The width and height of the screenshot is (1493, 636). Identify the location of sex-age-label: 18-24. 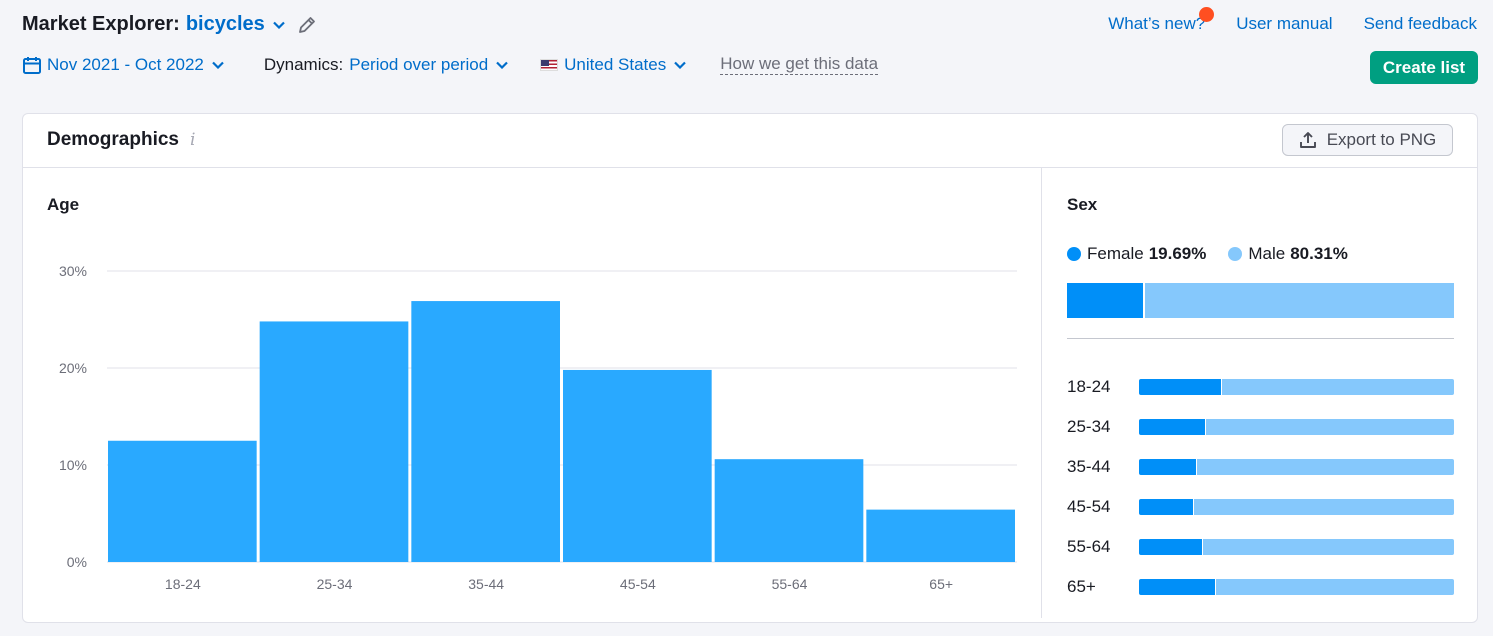
(1089, 386).